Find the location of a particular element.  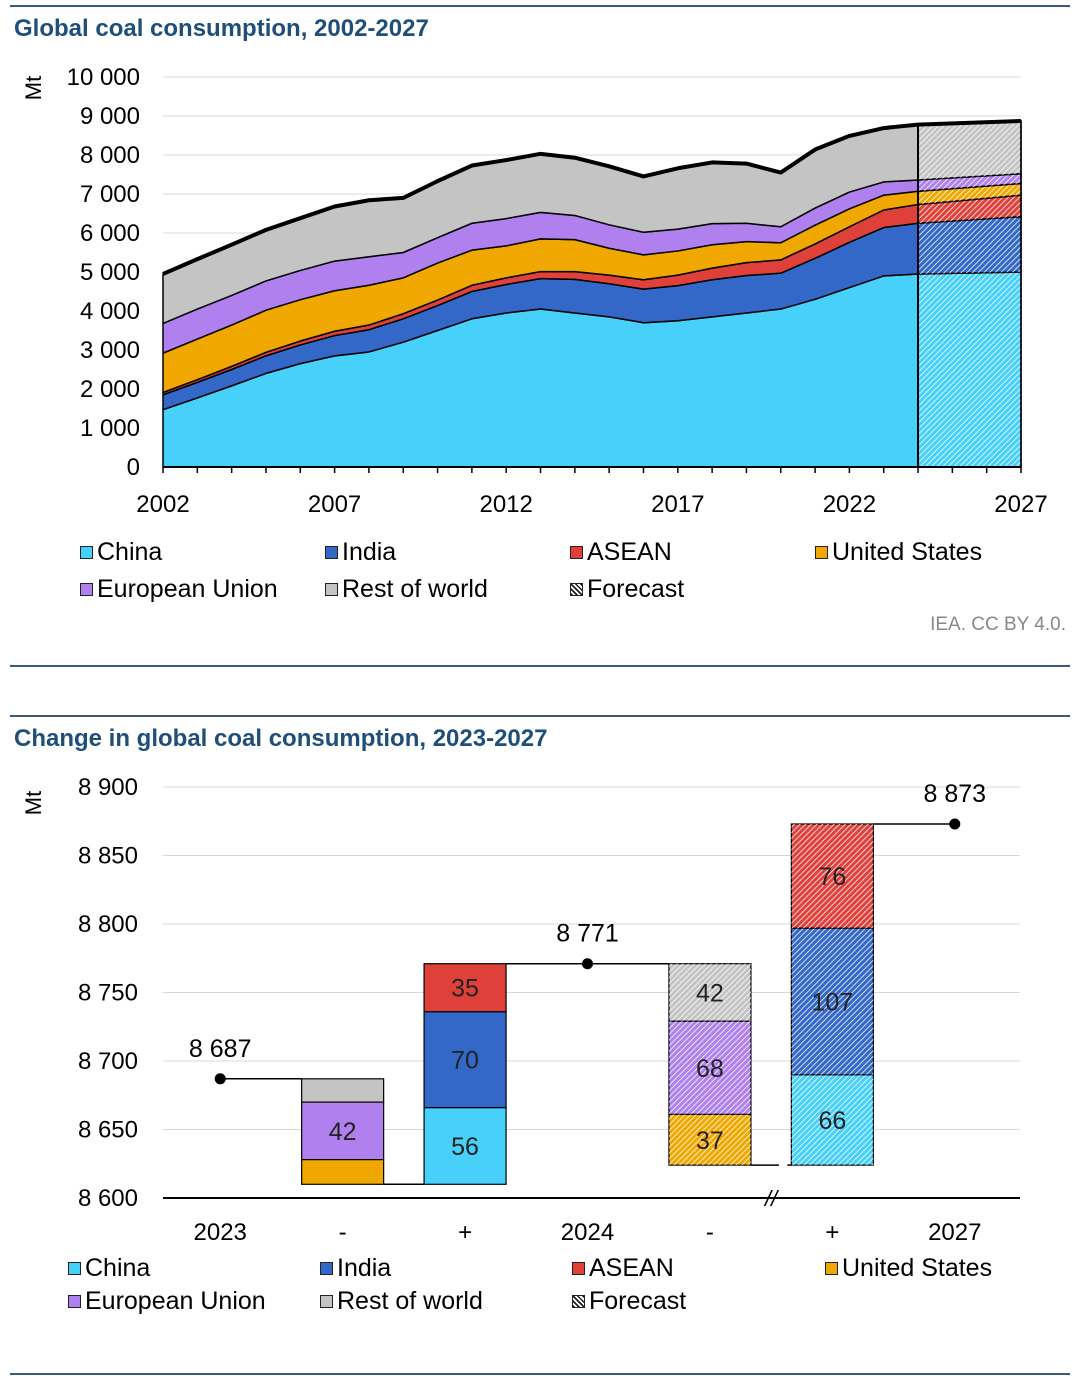

legend-item-european-union: European Union is located at coordinates (179, 589).